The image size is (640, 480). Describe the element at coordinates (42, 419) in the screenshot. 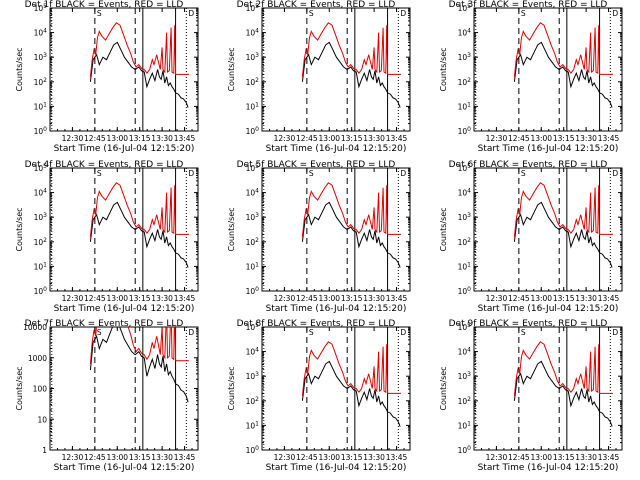

I see `y-tick-label: 10` at that location.